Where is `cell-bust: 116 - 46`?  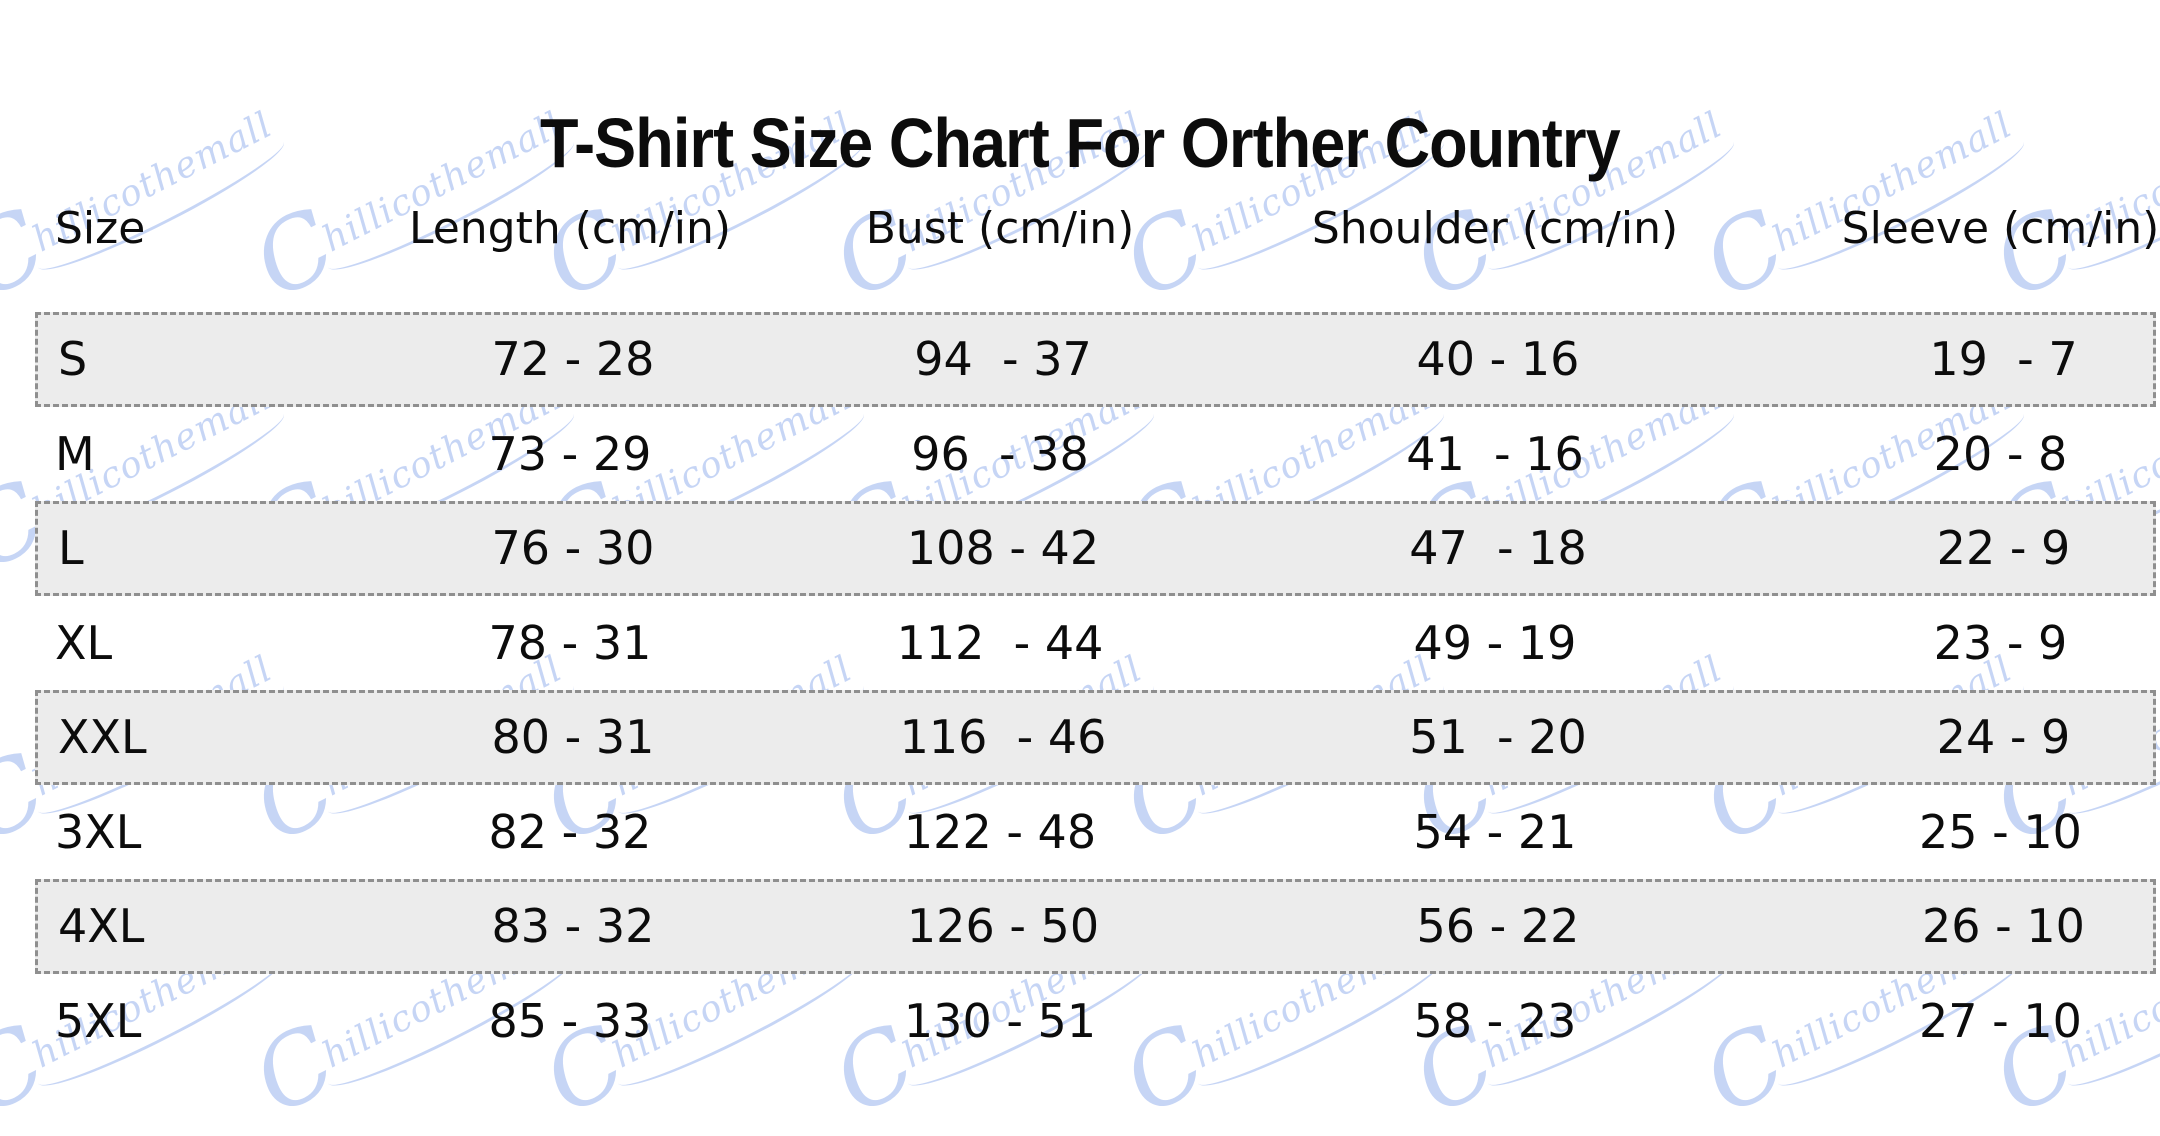 cell-bust: 116 - 46 is located at coordinates (1003, 737).